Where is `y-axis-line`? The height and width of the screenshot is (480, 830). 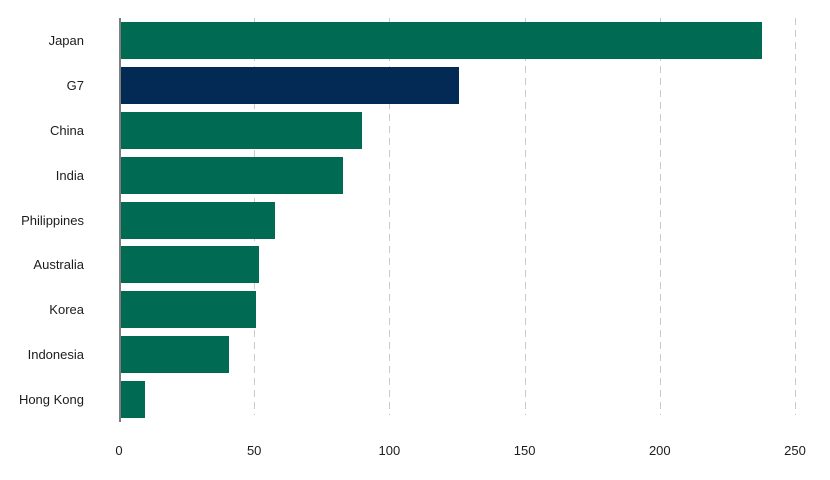 y-axis-line is located at coordinates (120, 220).